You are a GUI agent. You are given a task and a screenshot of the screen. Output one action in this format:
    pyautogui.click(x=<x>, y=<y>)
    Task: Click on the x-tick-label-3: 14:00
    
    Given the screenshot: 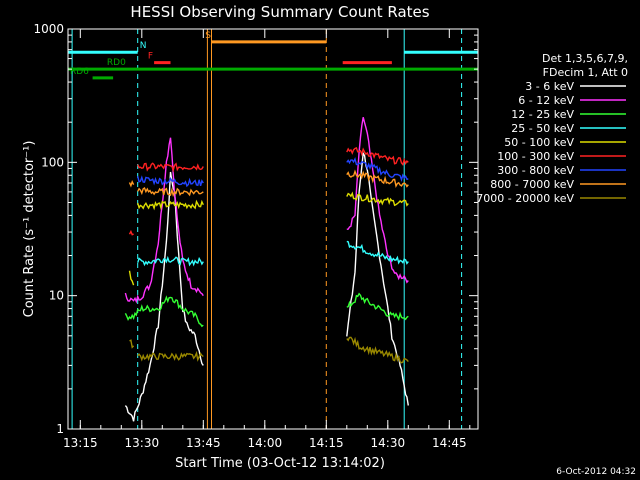 What is the action you would take?
    pyautogui.click(x=265, y=443)
    